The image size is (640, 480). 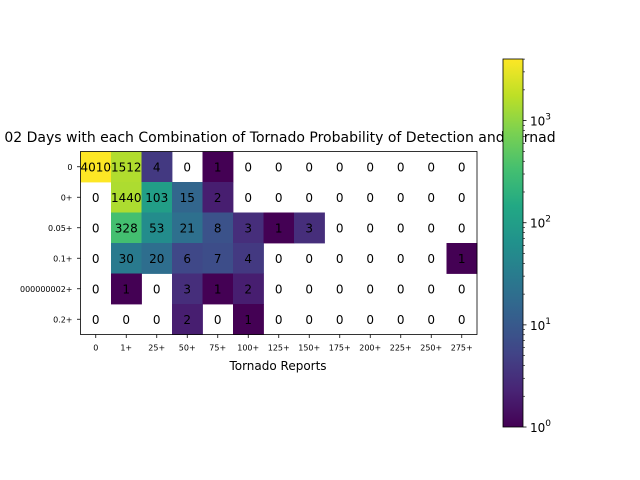 I want to click on y-axis: 0 0+ 0.05+ 0.1+ 000000002+ 0.2+, so click(x=50, y=243).